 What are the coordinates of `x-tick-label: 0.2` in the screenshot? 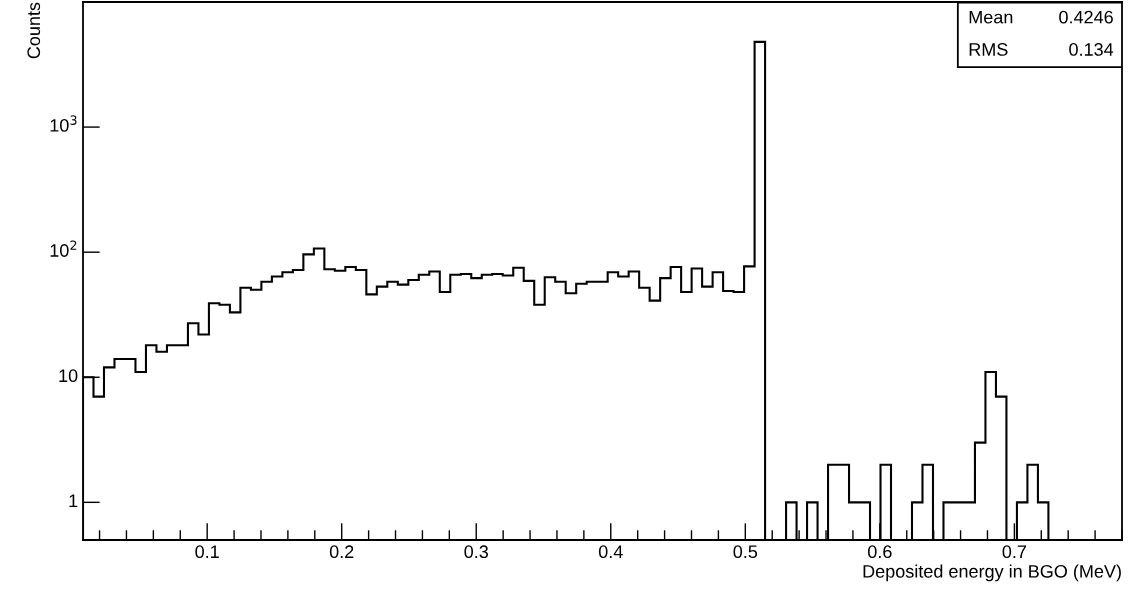 It's located at (341, 552).